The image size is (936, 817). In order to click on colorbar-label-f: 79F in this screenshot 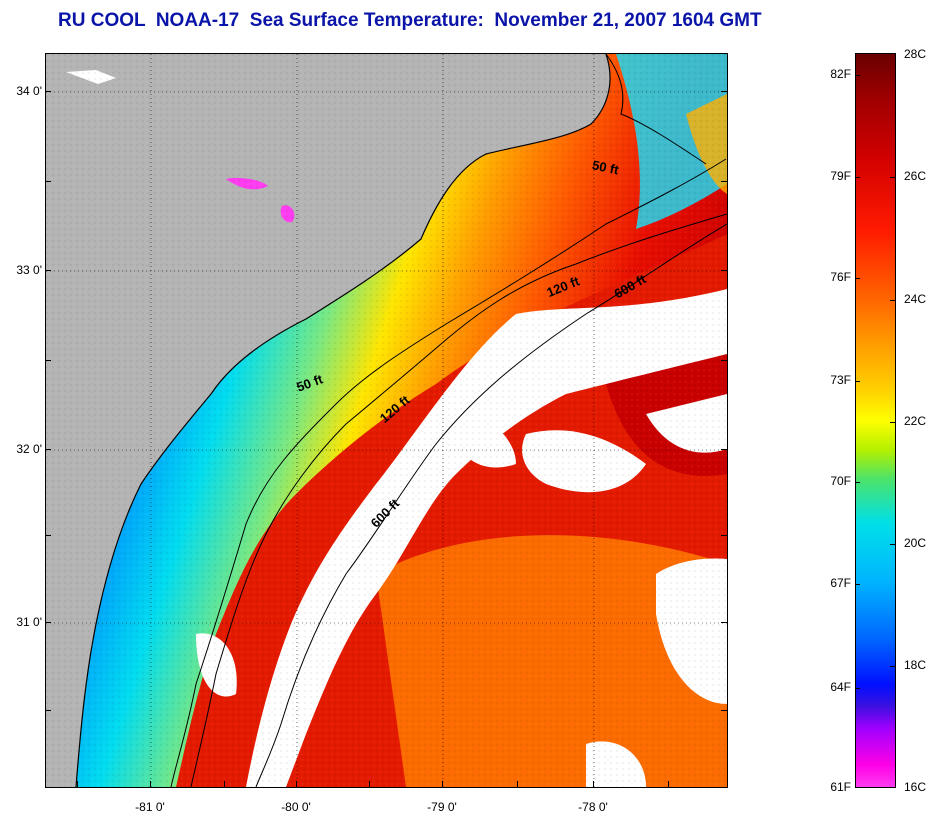, I will do `click(840, 176)`.